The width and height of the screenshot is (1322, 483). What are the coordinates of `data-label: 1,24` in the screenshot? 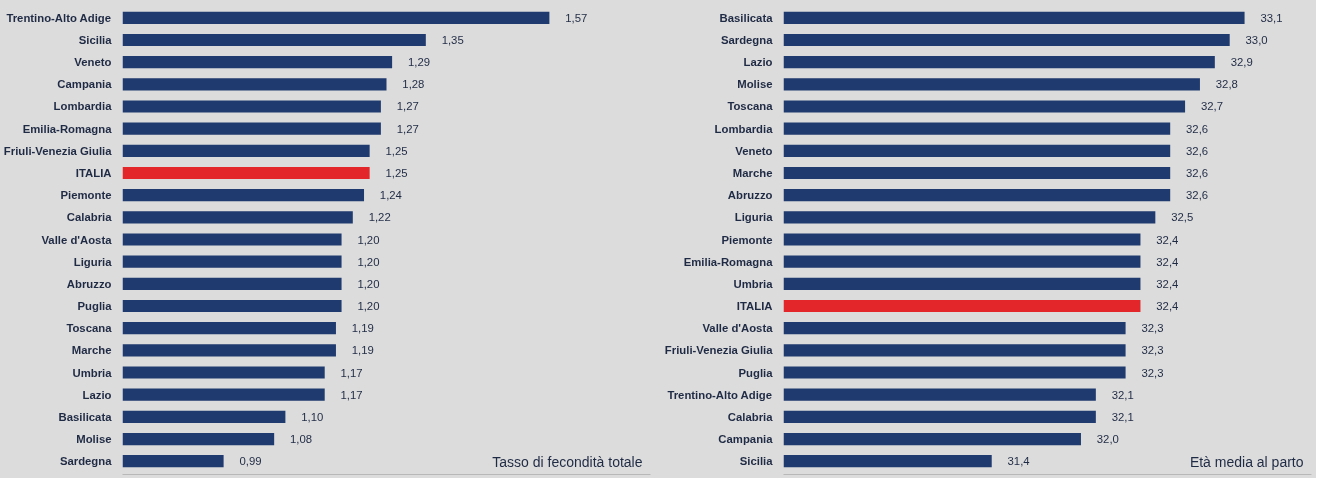 It's located at (390, 195).